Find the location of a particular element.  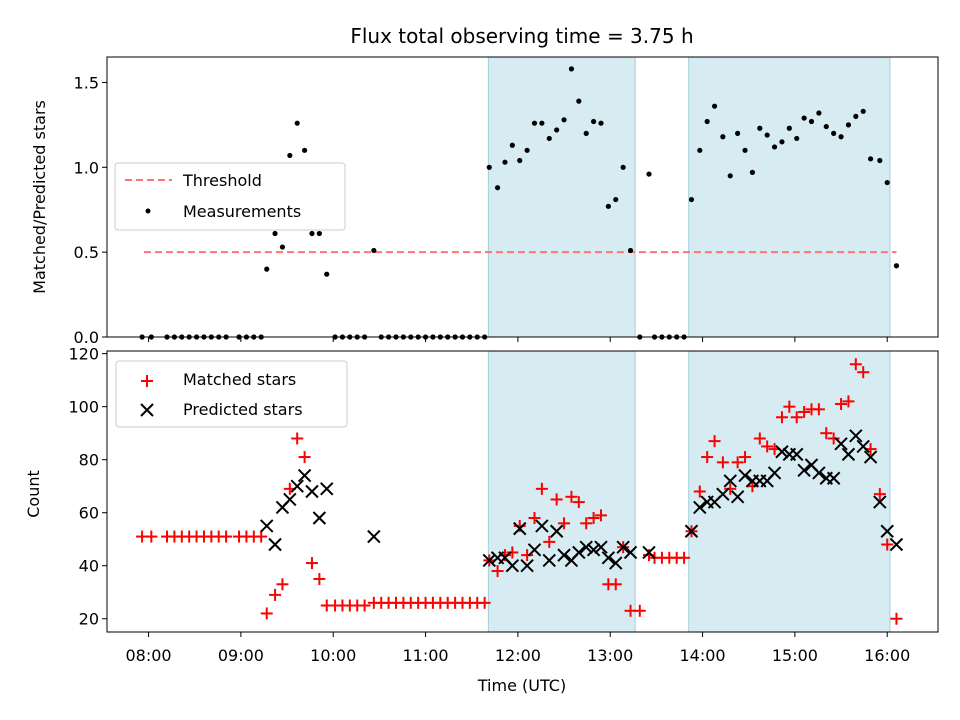

x-tick-label: 09:00 is located at coordinates (241, 655).